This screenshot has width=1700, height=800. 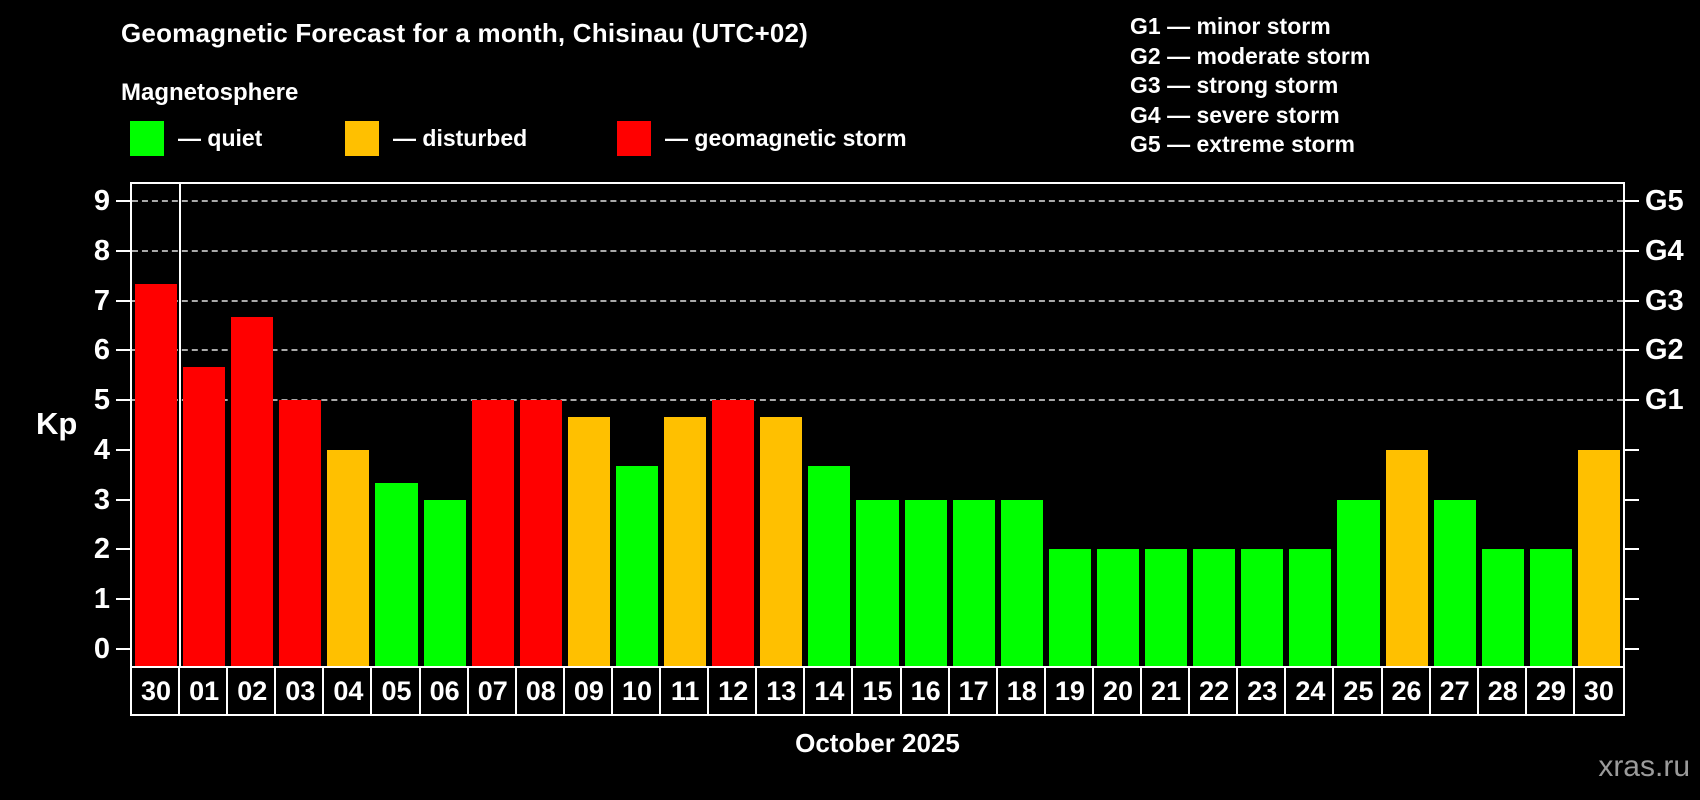 What do you see at coordinates (829, 691) in the screenshot?
I see `day-label-14: 14` at bounding box center [829, 691].